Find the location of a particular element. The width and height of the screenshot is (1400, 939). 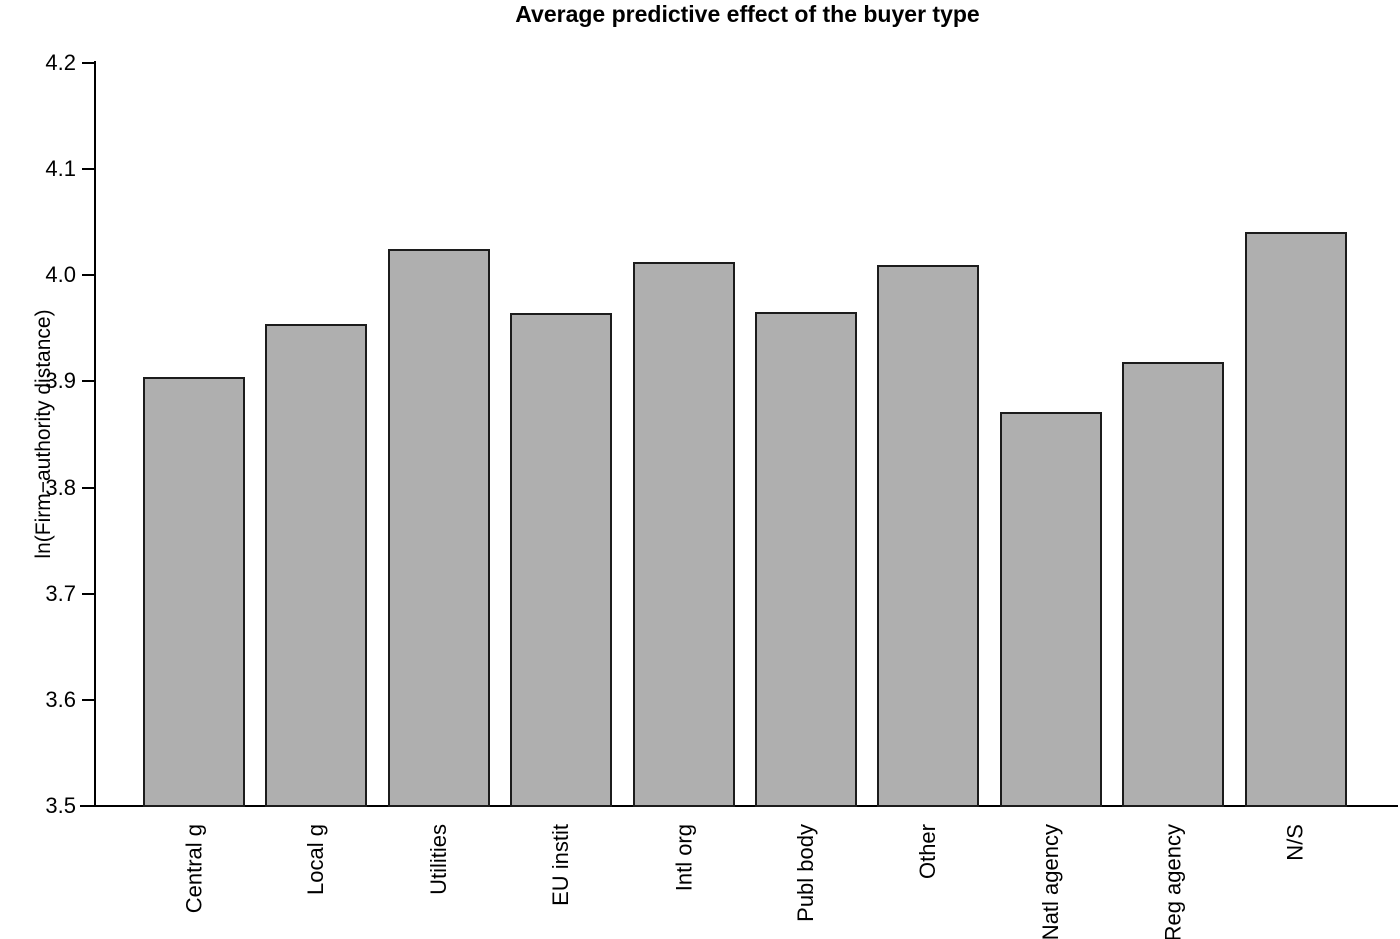

x-tick-label: Utilities is located at coordinates (438, 859).